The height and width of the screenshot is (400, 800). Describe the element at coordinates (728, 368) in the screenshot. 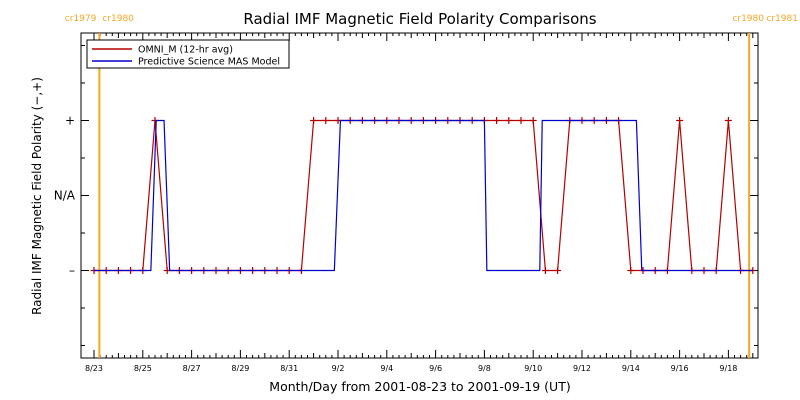

I see `x-tick-label: 9/18` at that location.